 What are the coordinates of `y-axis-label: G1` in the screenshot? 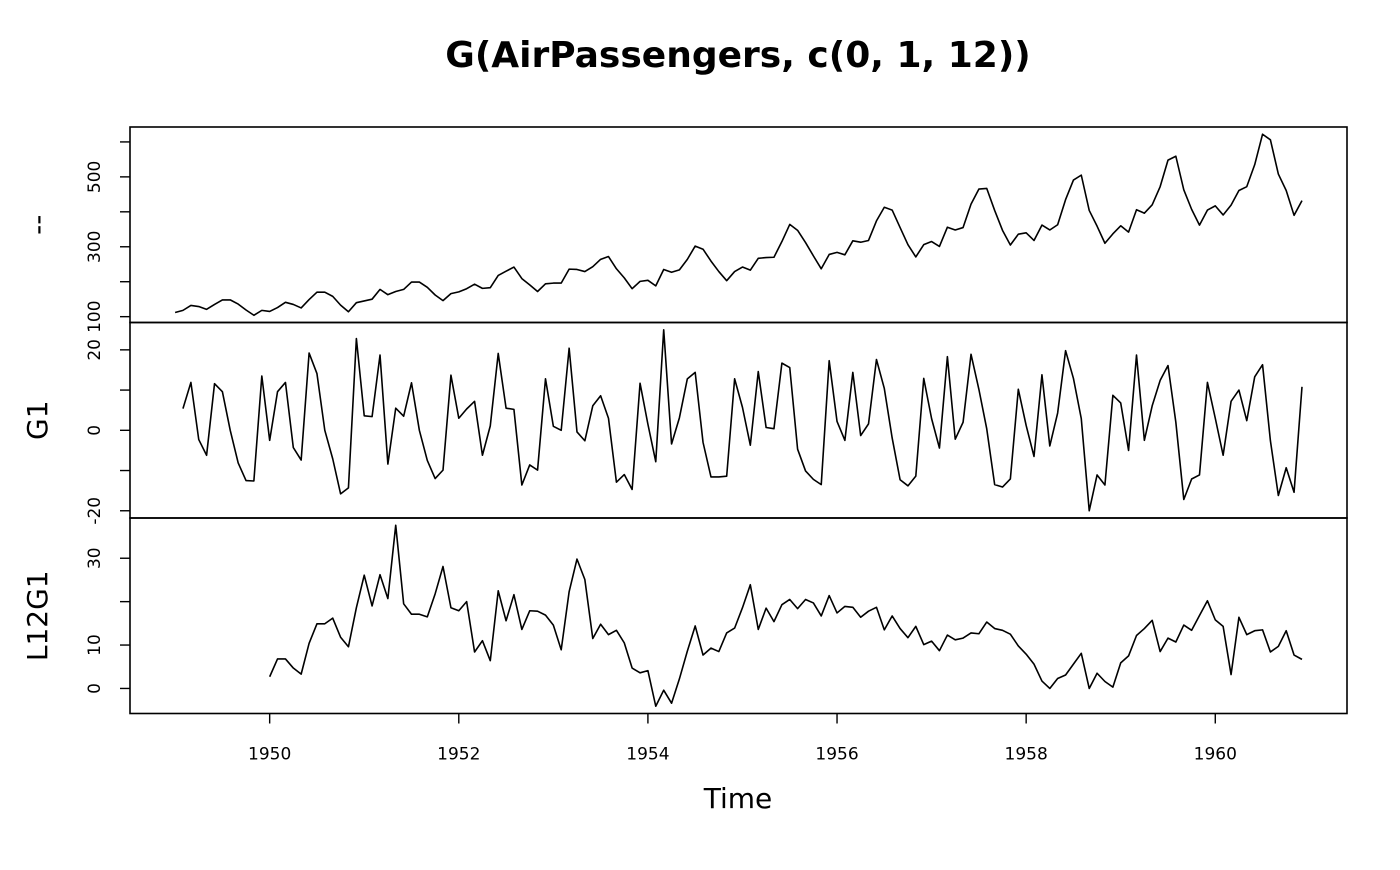 It's located at (37, 420).